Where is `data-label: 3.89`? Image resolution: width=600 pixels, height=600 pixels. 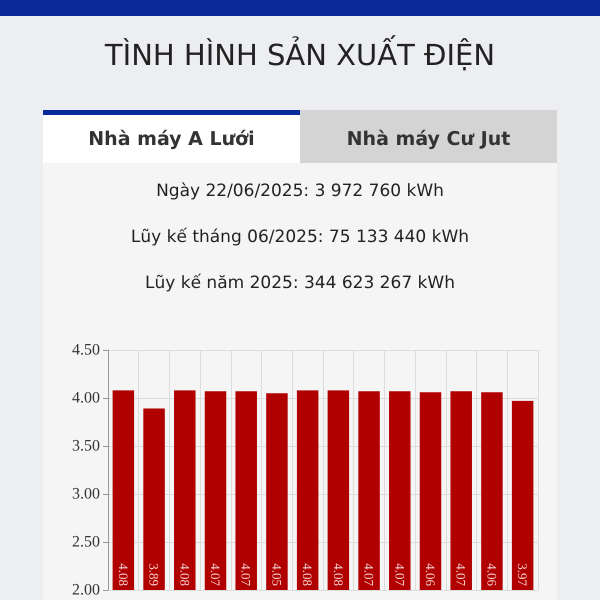
data-label: 3.89 is located at coordinates (154, 574).